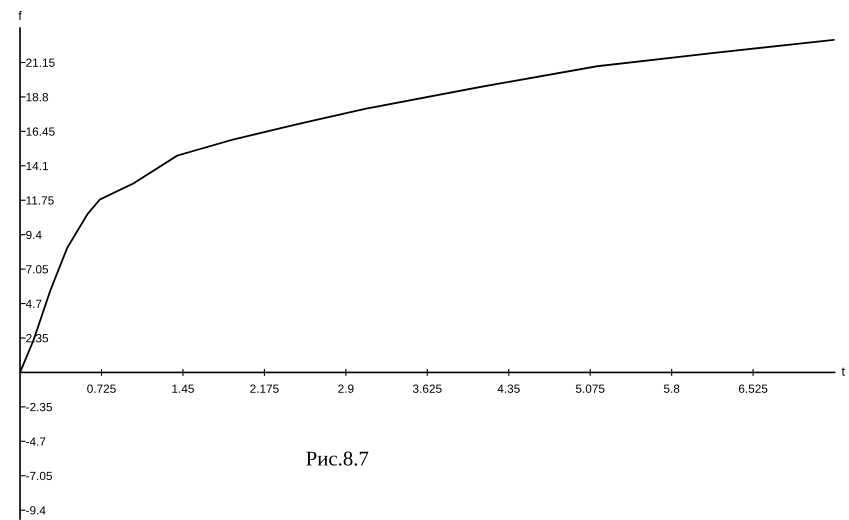  What do you see at coordinates (672, 388) in the screenshot?
I see `x-tick-label: 5.8` at bounding box center [672, 388].